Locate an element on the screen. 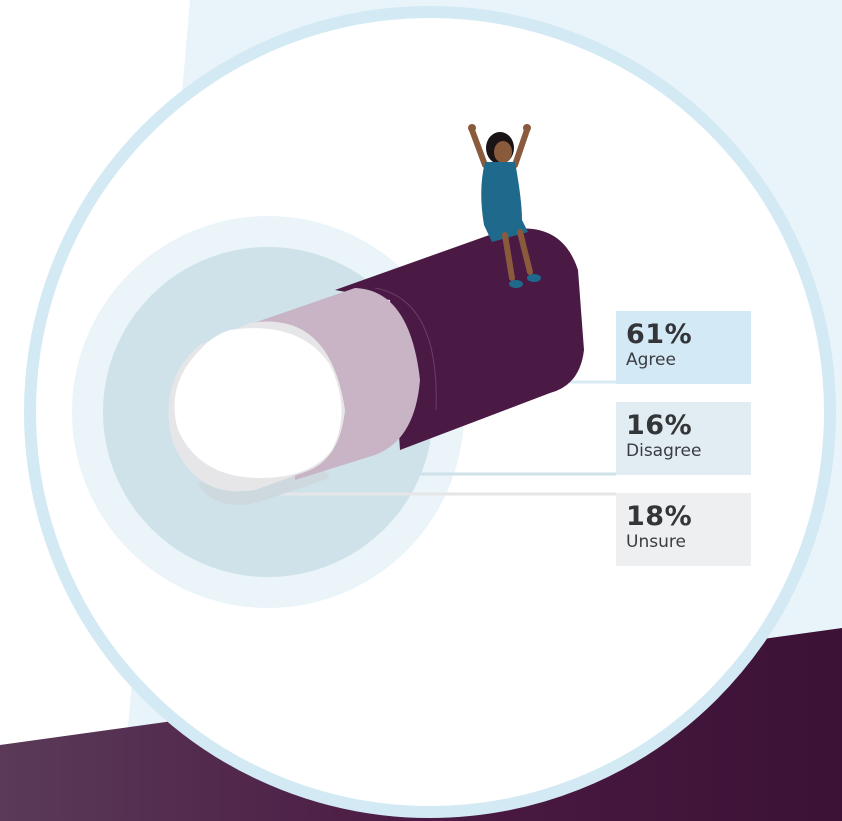 Image resolution: width=842 pixels, height=821 pixels. person-sitting-cheering-icon is located at coordinates (504, 206).